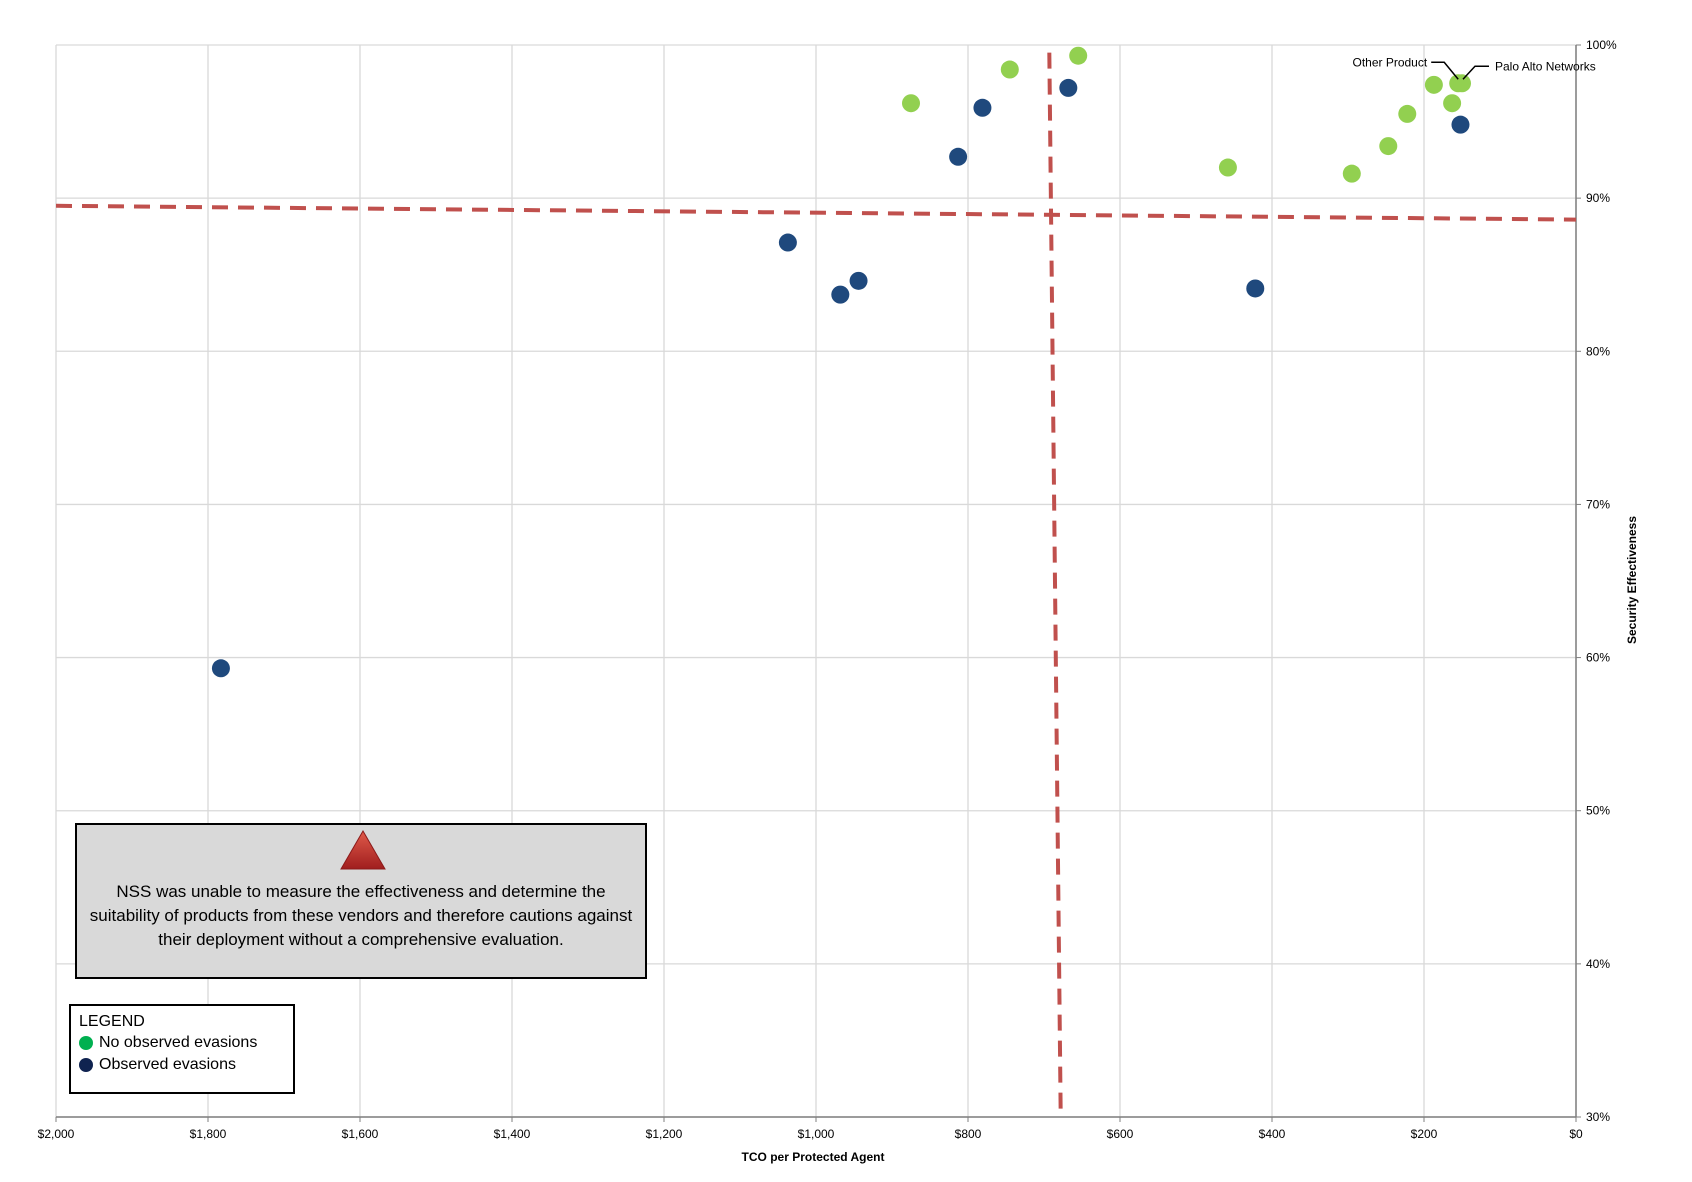 The height and width of the screenshot is (1182, 1692). Describe the element at coordinates (1576, 1134) in the screenshot. I see `x-tick-label: $0` at that location.